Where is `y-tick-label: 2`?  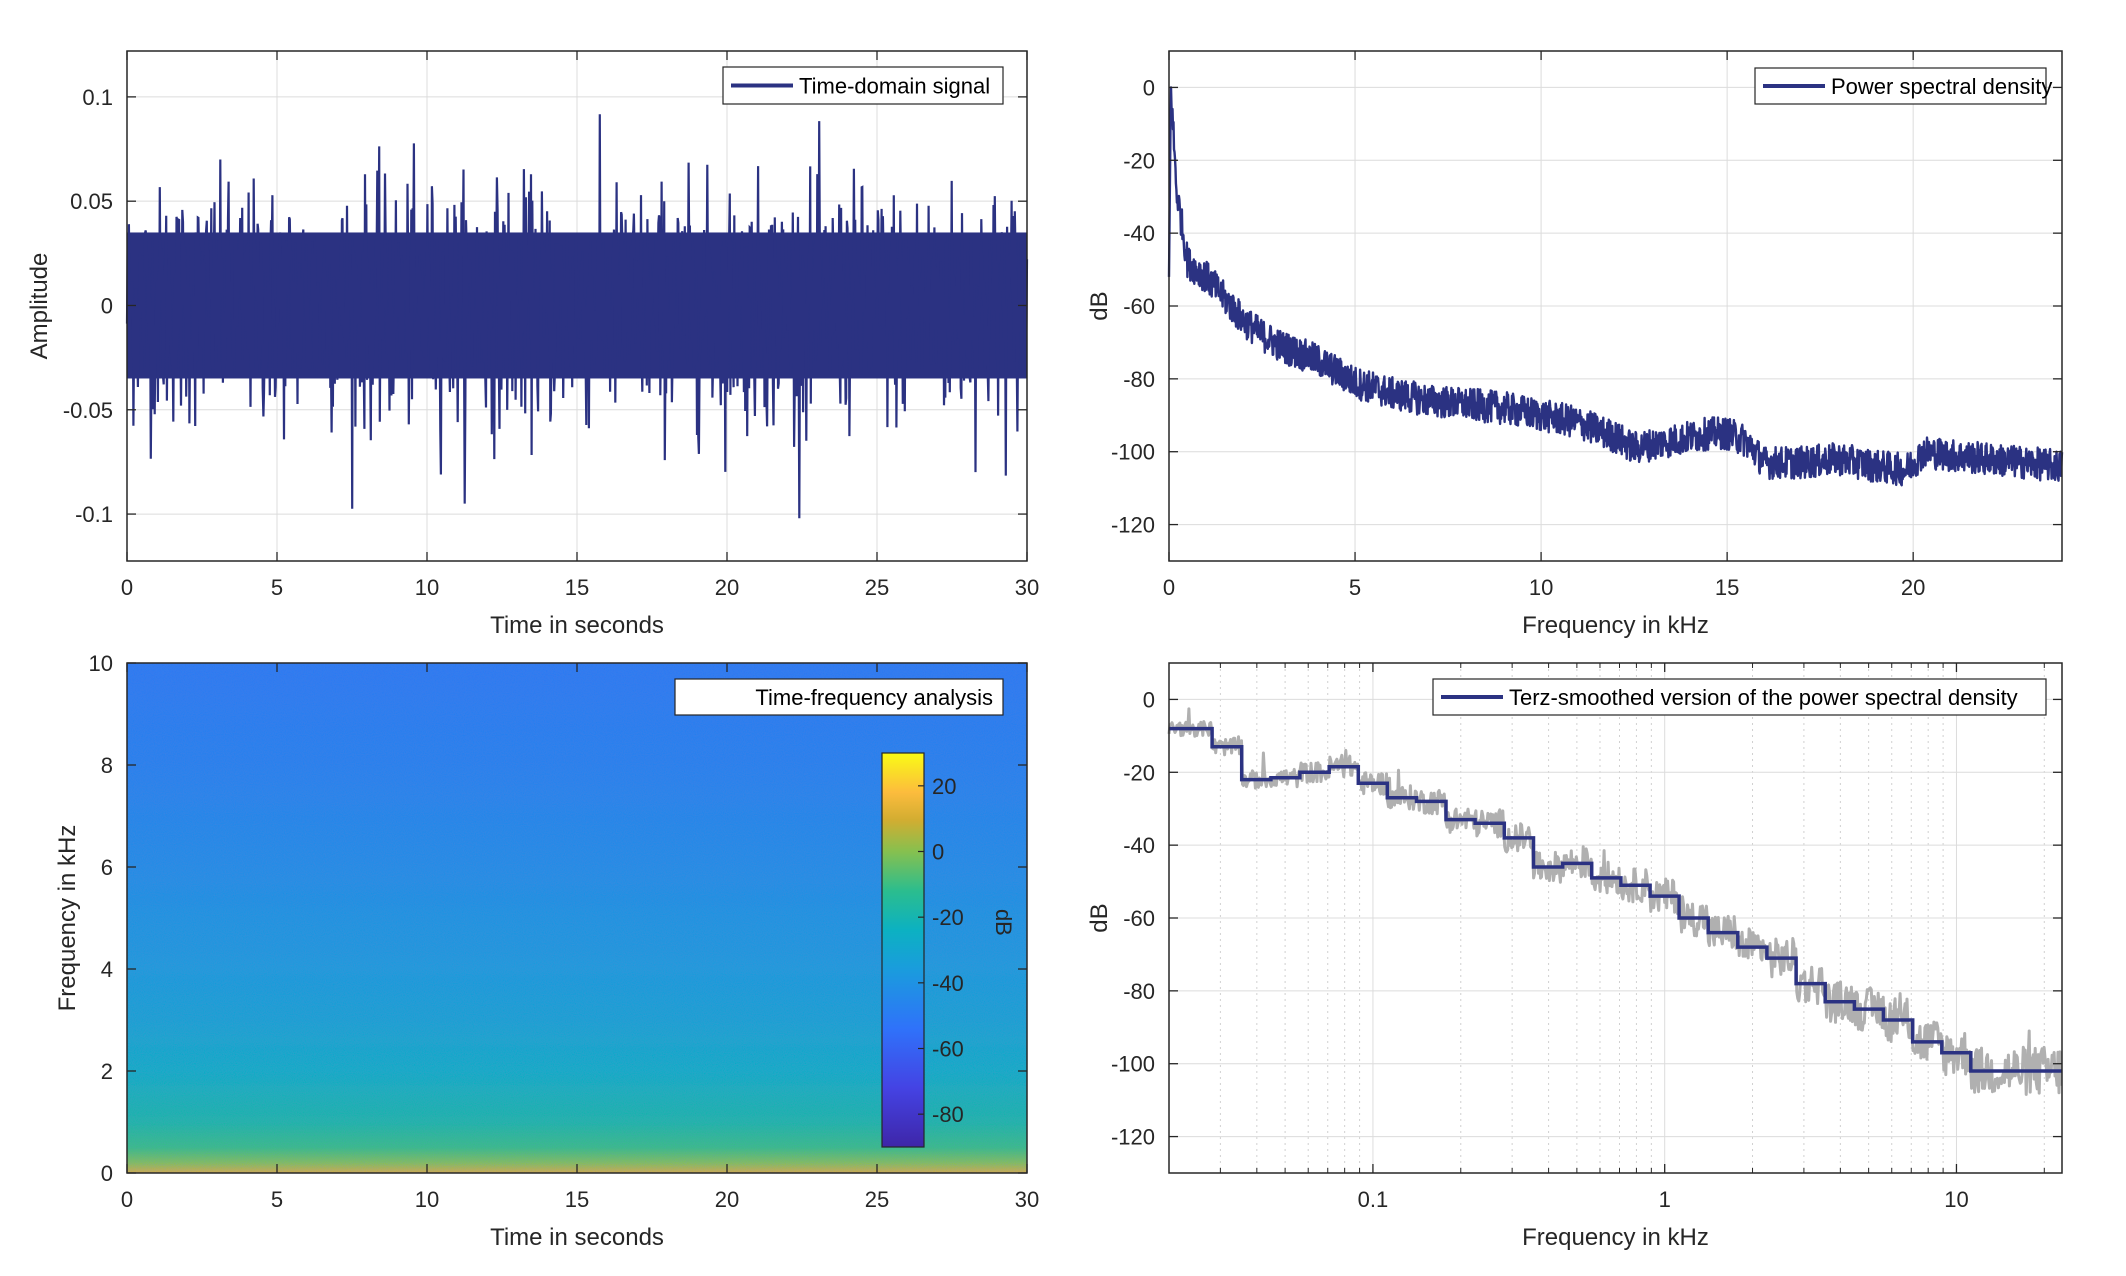 y-tick-label: 2 is located at coordinates (107, 1071).